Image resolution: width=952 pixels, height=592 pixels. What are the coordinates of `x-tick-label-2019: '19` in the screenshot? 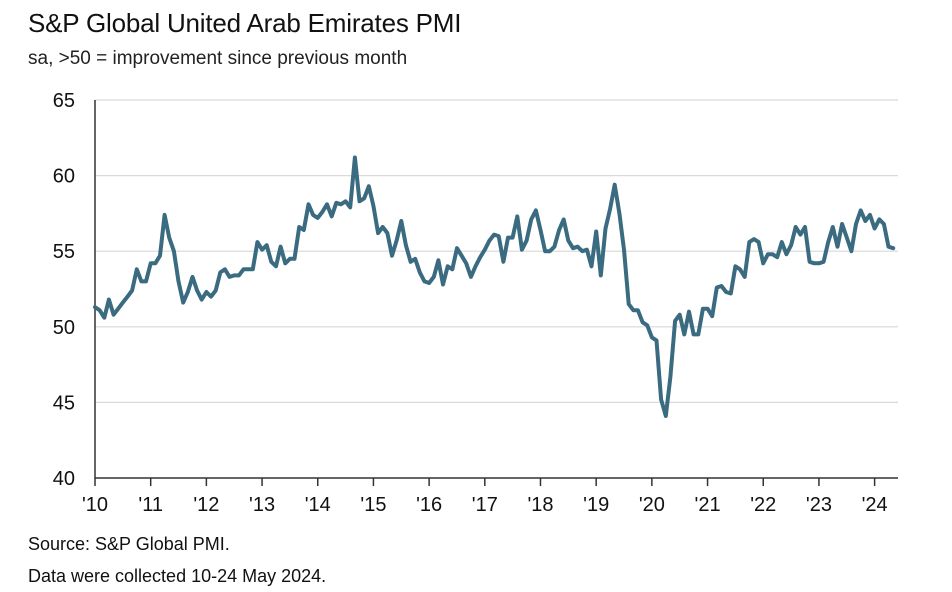 It's located at (596, 505).